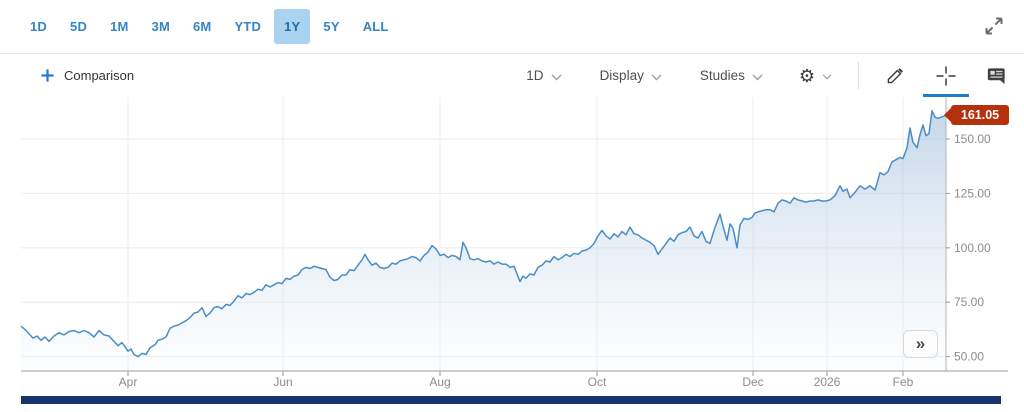 The width and height of the screenshot is (1024, 412). I want to click on range-button-ytd: YTD, so click(247, 26).